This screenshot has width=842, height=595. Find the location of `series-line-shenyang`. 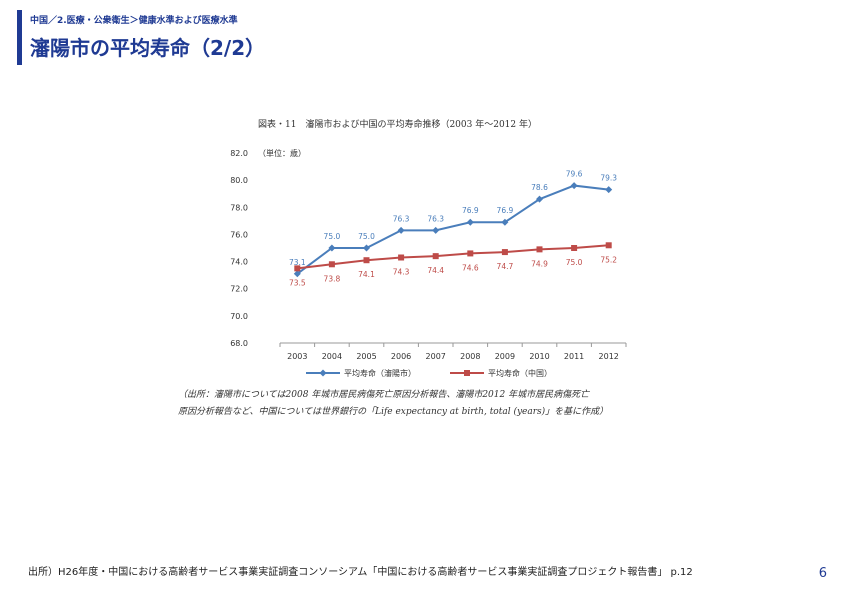

series-line-shenyang is located at coordinates (452, 229).